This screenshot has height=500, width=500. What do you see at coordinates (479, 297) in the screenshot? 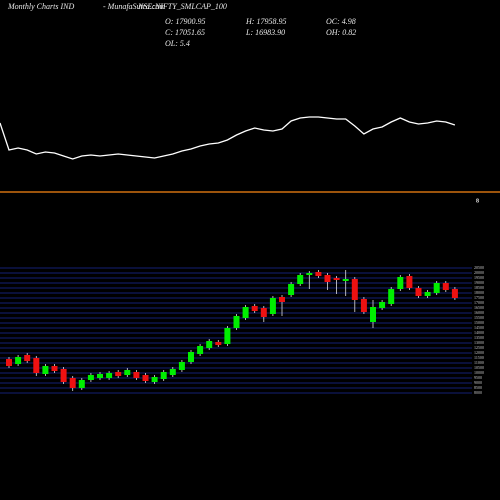
I see `y-tick-label: 17500` at bounding box center [479, 297].